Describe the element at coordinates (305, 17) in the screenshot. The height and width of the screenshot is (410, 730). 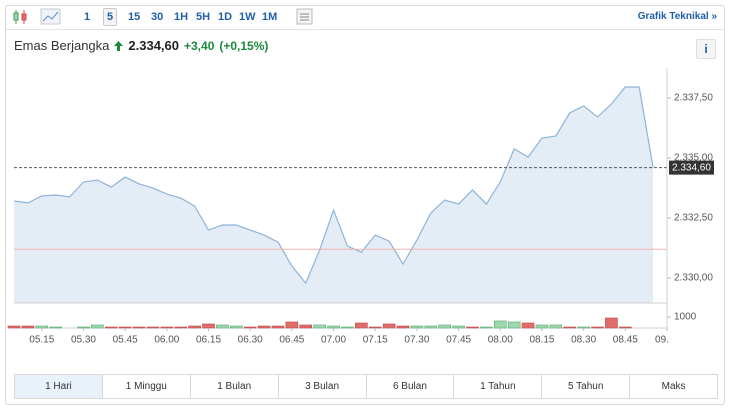
I see `indicator-icon` at that location.